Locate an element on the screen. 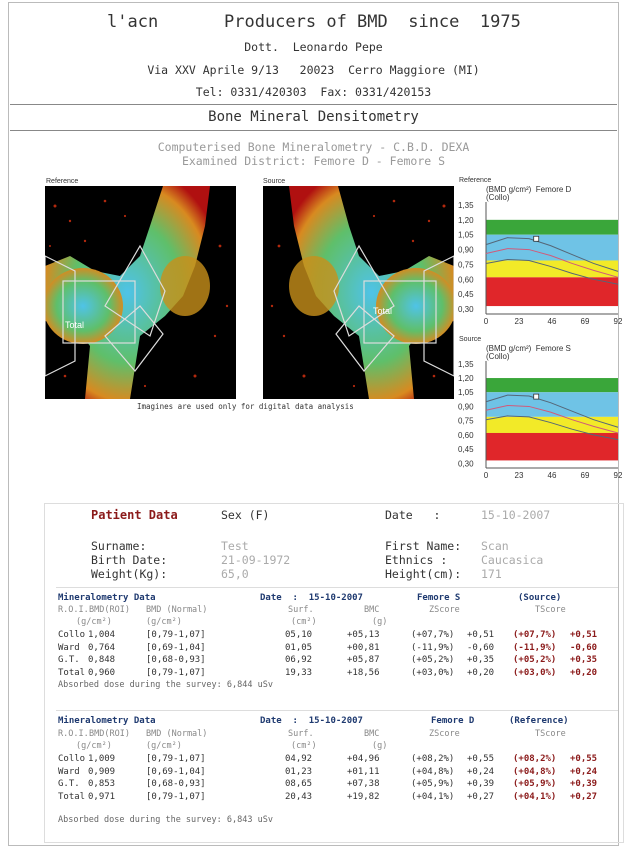 The width and height of the screenshot is (627, 848). cell-bmc: +18,56 is located at coordinates (363, 672).